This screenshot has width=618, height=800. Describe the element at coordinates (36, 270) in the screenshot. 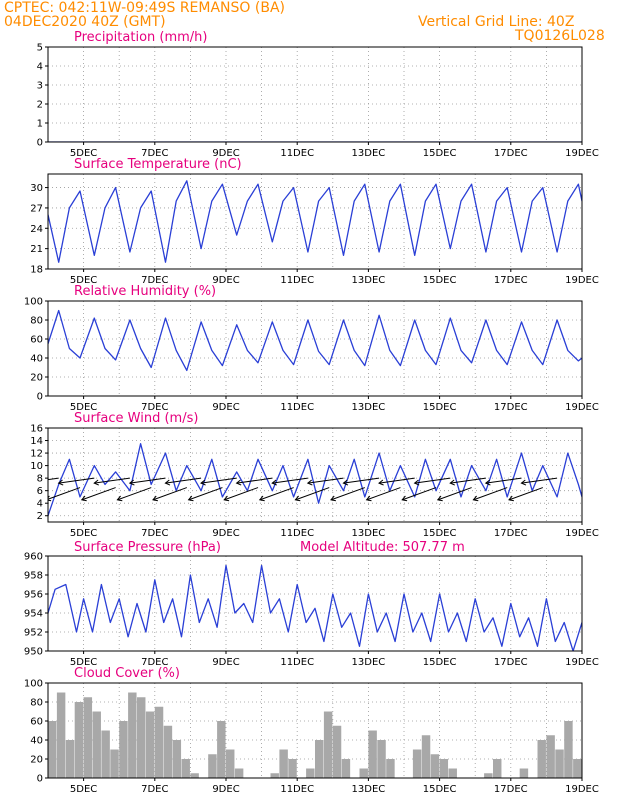

I see `y-tick-label: 18` at that location.